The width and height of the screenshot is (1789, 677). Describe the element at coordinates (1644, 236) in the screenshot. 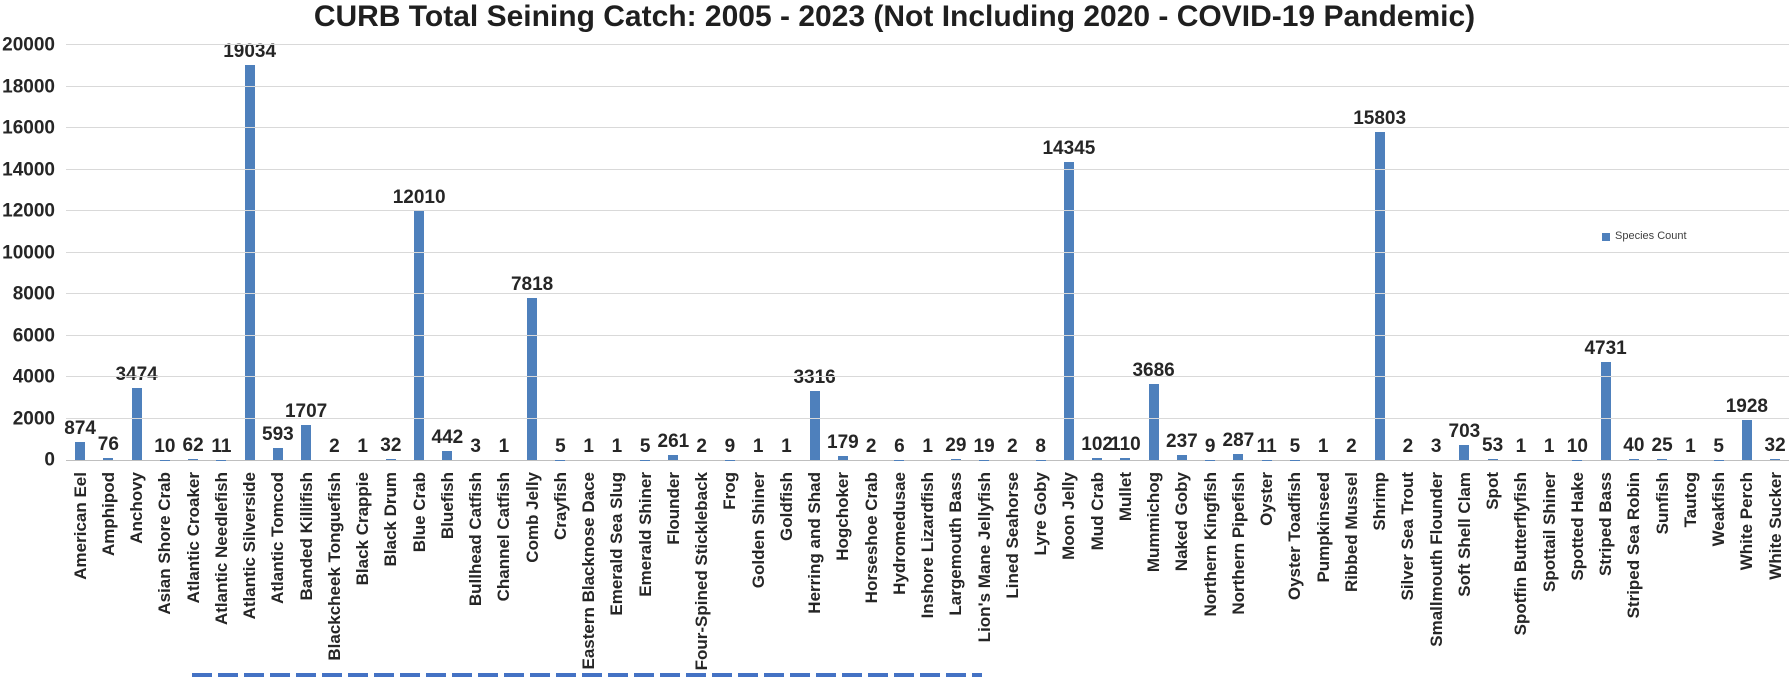

I see `legend: Species Count` at that location.